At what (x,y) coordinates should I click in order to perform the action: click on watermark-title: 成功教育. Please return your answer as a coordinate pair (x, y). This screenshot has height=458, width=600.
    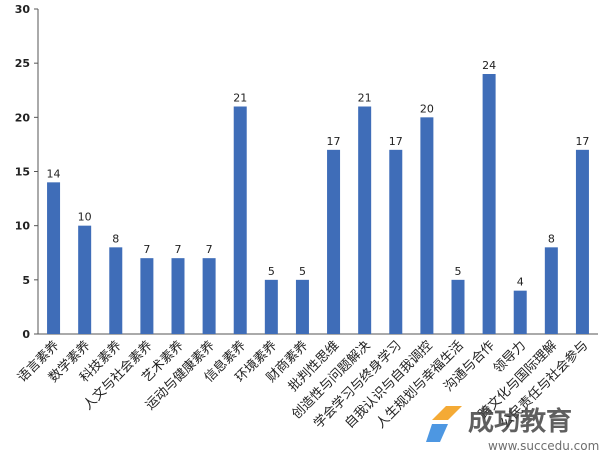
    Looking at the image, I should click on (520, 421).